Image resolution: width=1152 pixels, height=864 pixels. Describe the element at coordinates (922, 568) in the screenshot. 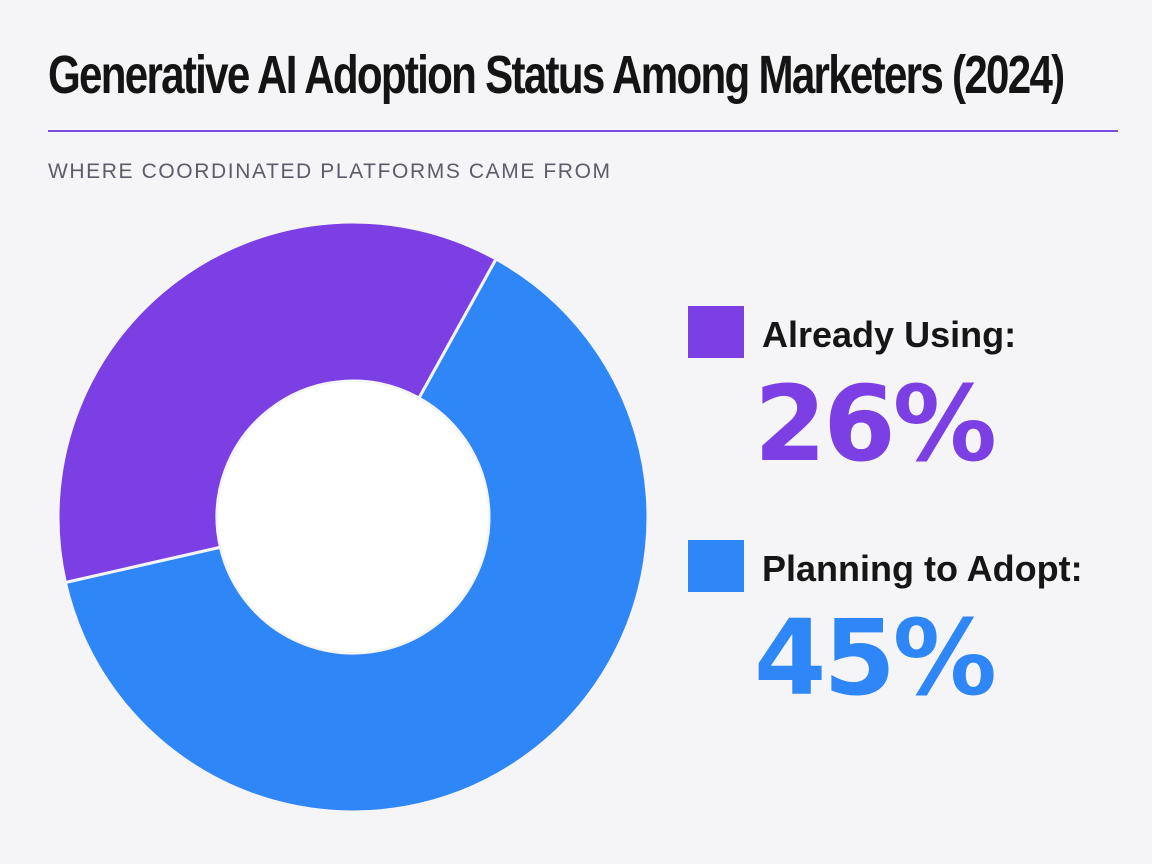

I see `legend-label-planning-to-adopt: Planning to Adopt:` at that location.